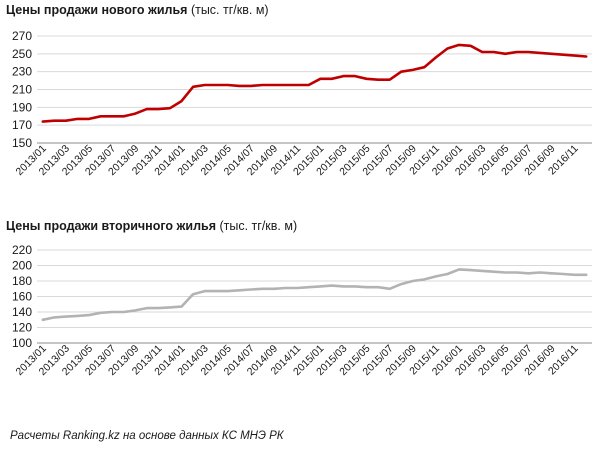 This screenshot has height=452, width=606. What do you see at coordinates (22, 250) in the screenshot?
I see `y-tick-label: 220` at bounding box center [22, 250].